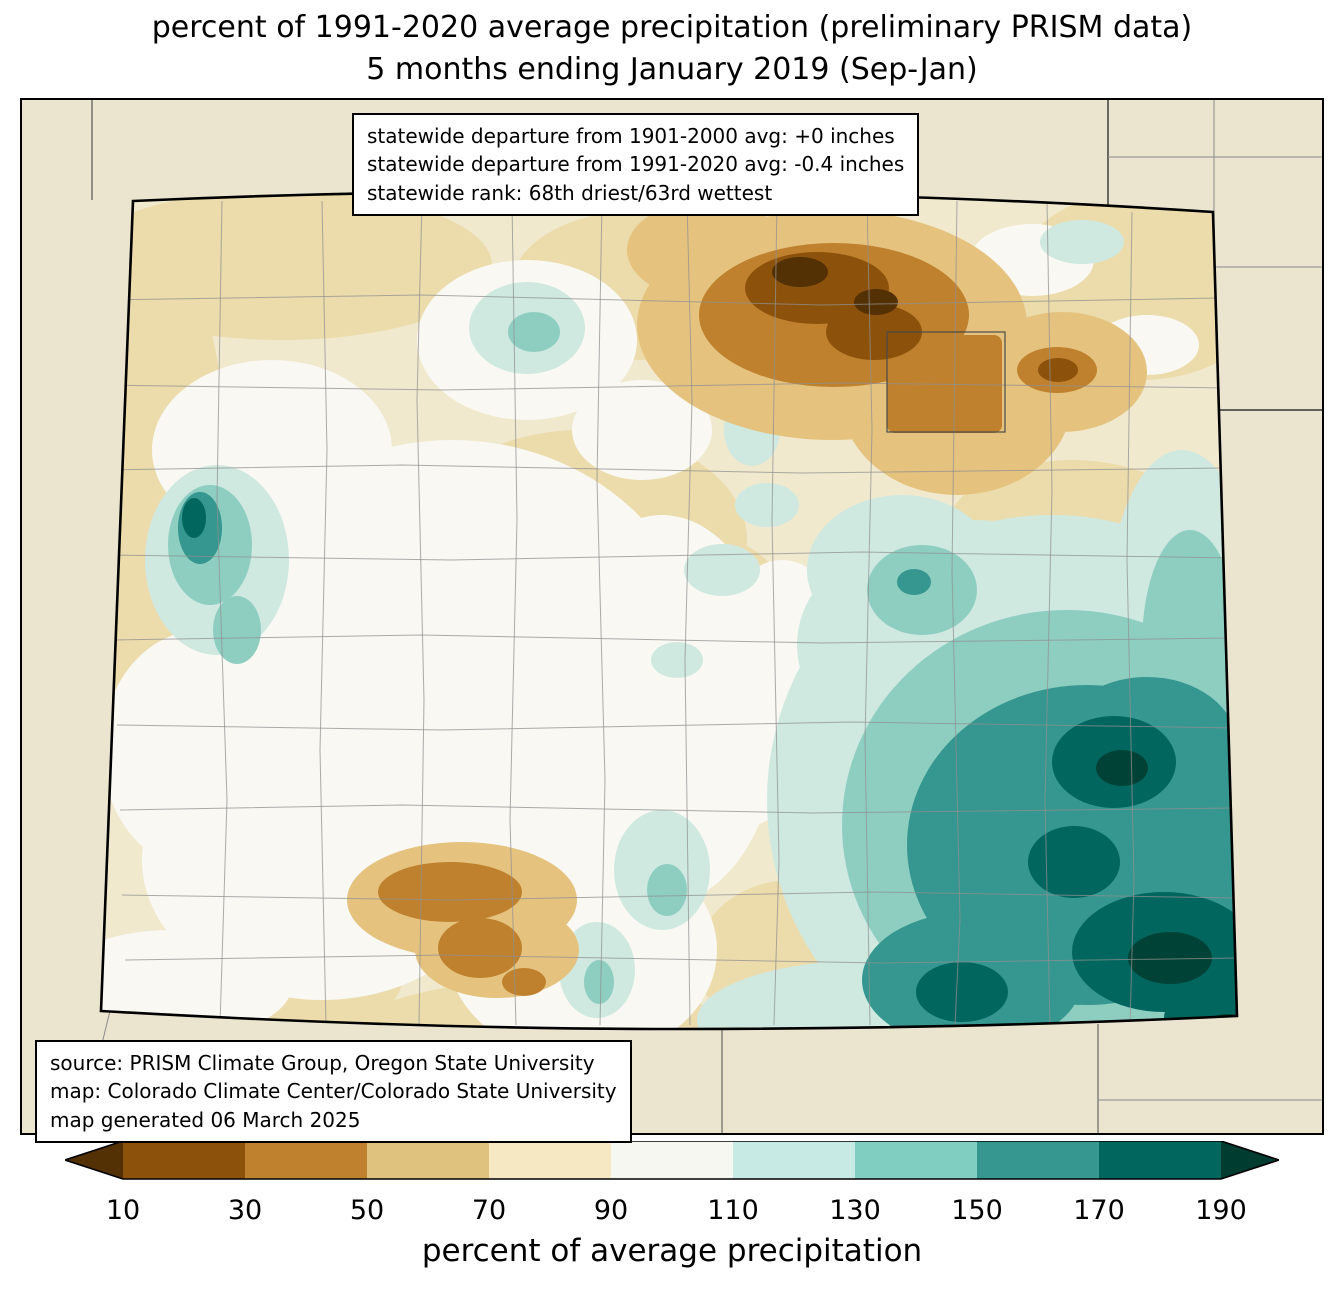 The height and width of the screenshot is (1299, 1344). Describe the element at coordinates (489, 1210) in the screenshot. I see `colorbar-tick-label: 70` at that location.